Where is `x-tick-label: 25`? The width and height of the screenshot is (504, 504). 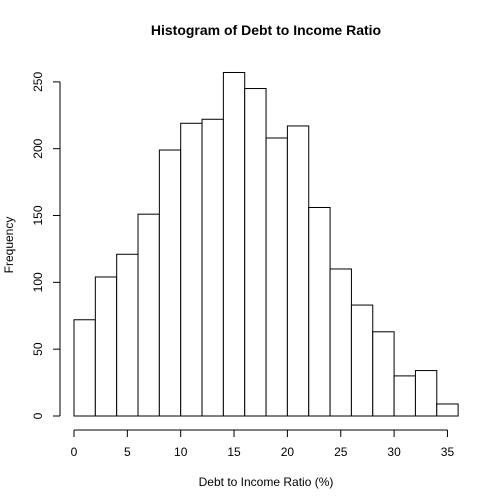
x-tick-label: 25 is located at coordinates (341, 452).